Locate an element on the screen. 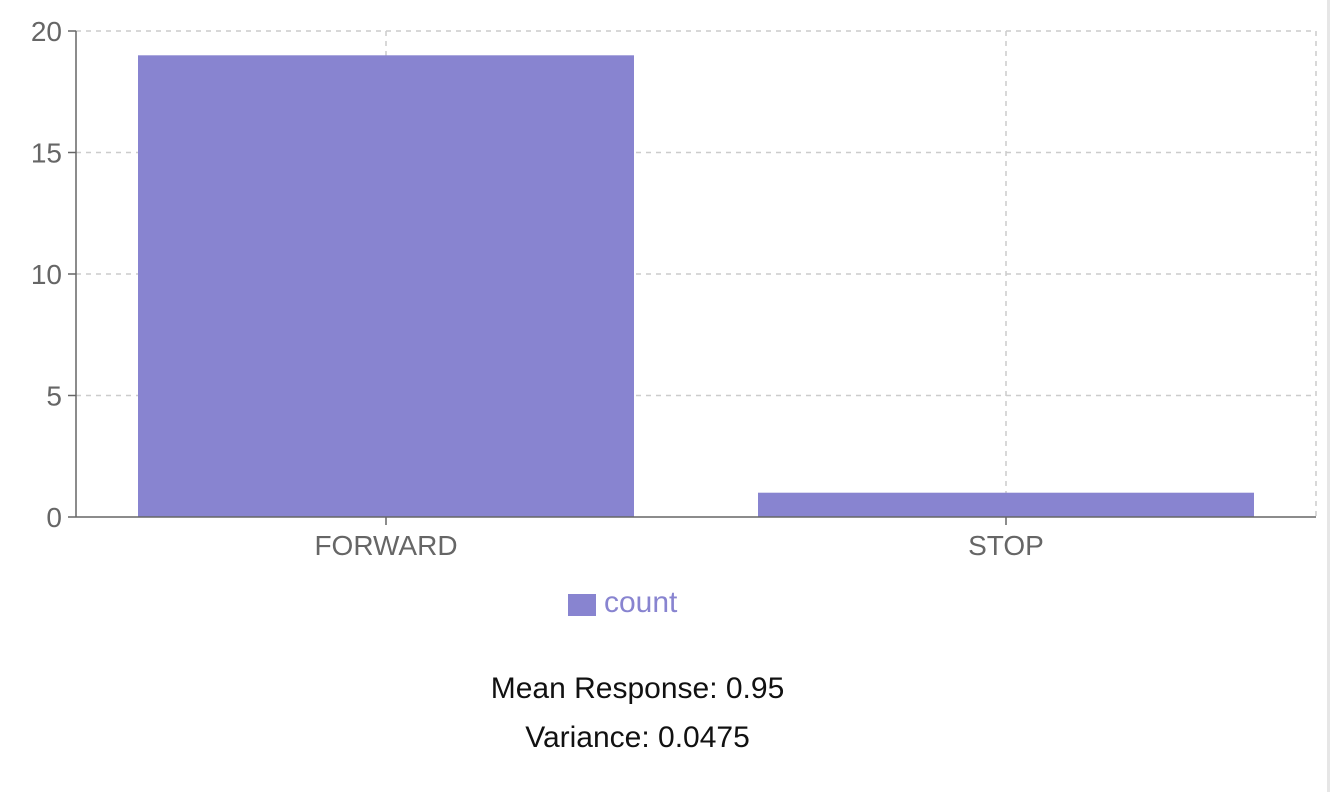 Image resolution: width=1330 pixels, height=792 pixels. bar-stop is located at coordinates (1006, 504).